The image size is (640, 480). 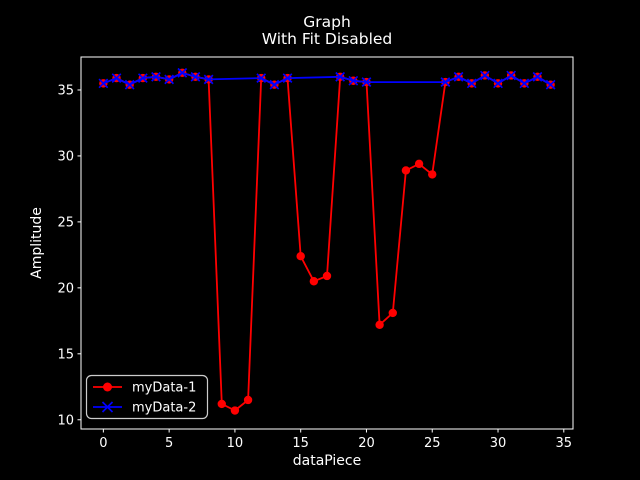 I want to click on x-tick-label: 15, so click(x=300, y=443).